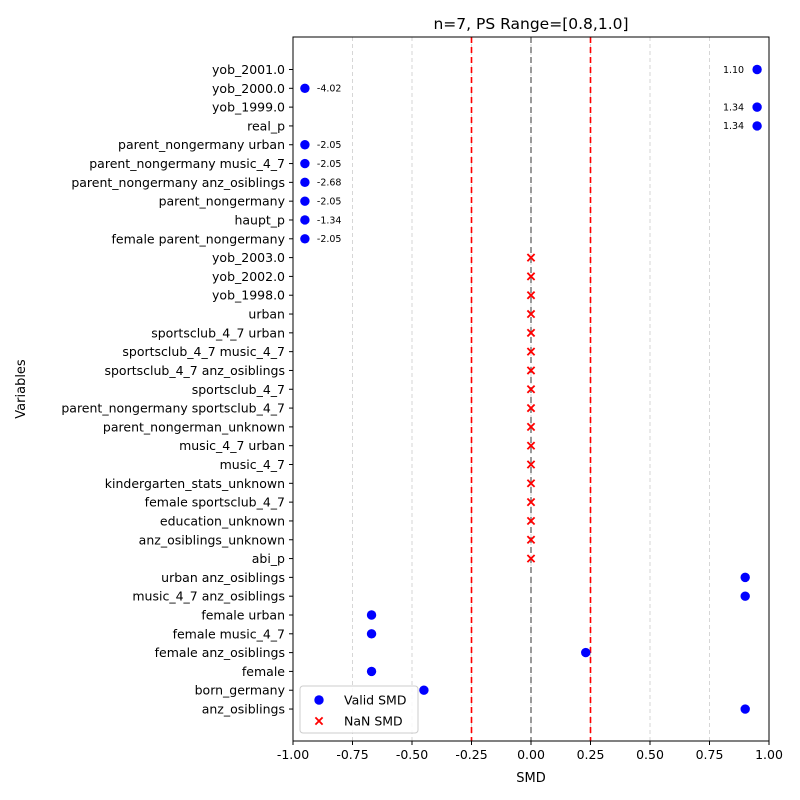  Describe the element at coordinates (222, 520) in the screenshot. I see `y-tick-label: education_unknown` at that location.